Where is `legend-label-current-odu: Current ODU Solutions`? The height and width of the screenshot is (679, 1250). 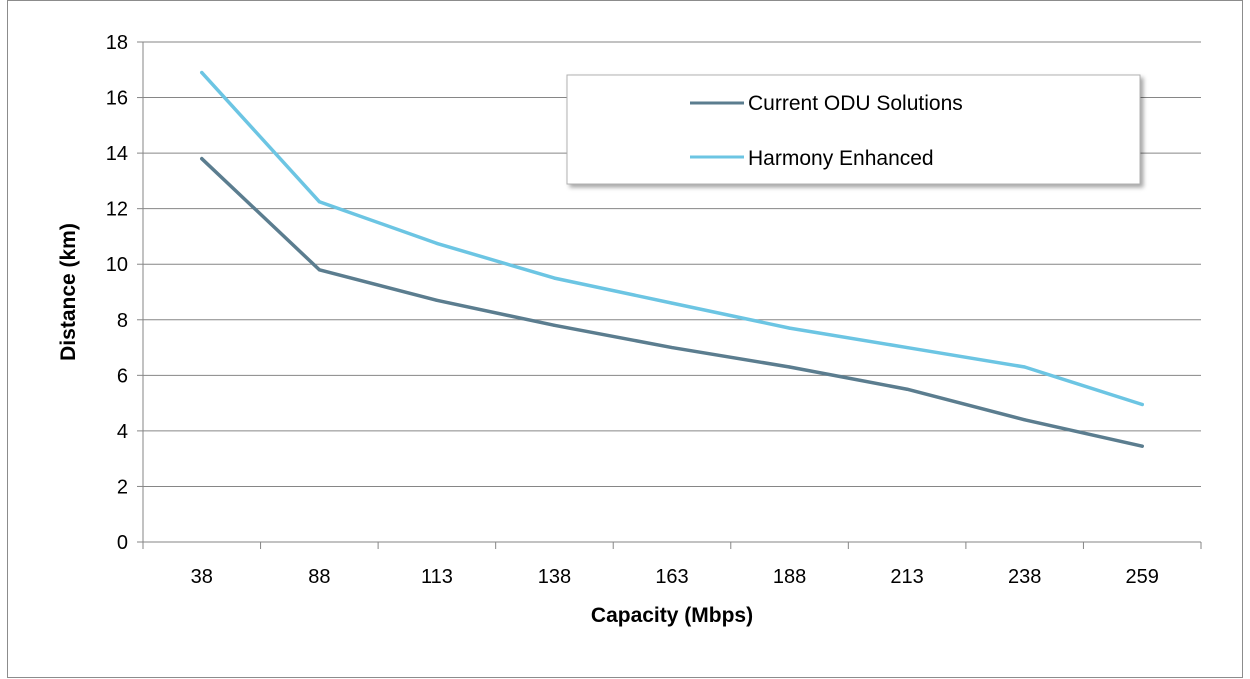
legend-label-current-odu: Current ODU Solutions is located at coordinates (855, 103).